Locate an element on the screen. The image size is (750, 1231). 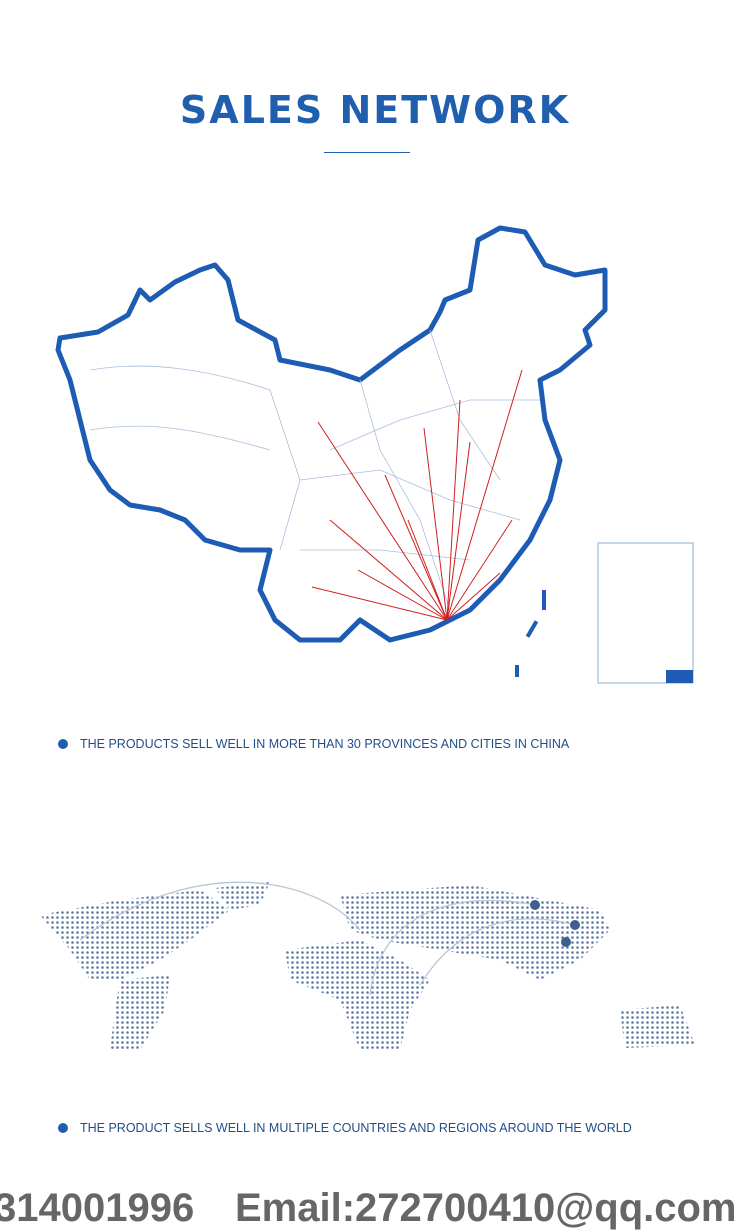
inset-scale is located at coordinates (679, 676).